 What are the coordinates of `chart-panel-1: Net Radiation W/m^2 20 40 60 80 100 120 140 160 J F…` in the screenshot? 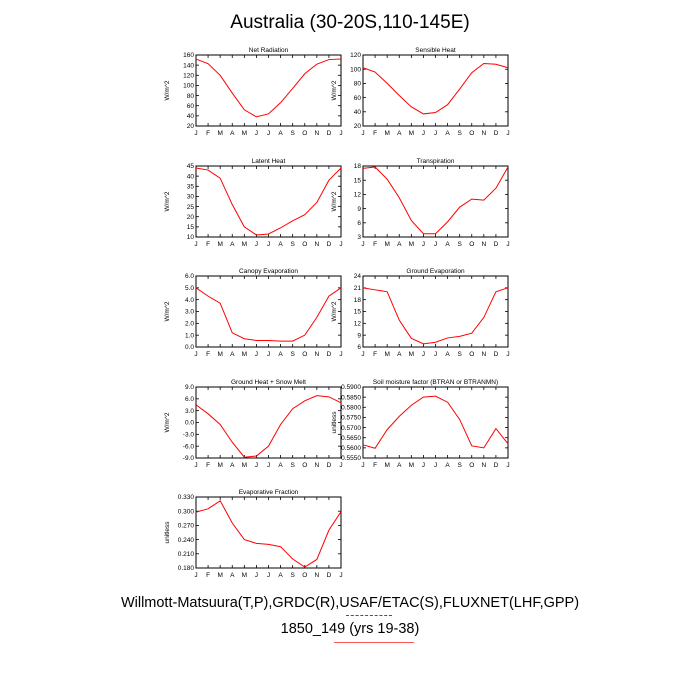 It's located at (253, 92).